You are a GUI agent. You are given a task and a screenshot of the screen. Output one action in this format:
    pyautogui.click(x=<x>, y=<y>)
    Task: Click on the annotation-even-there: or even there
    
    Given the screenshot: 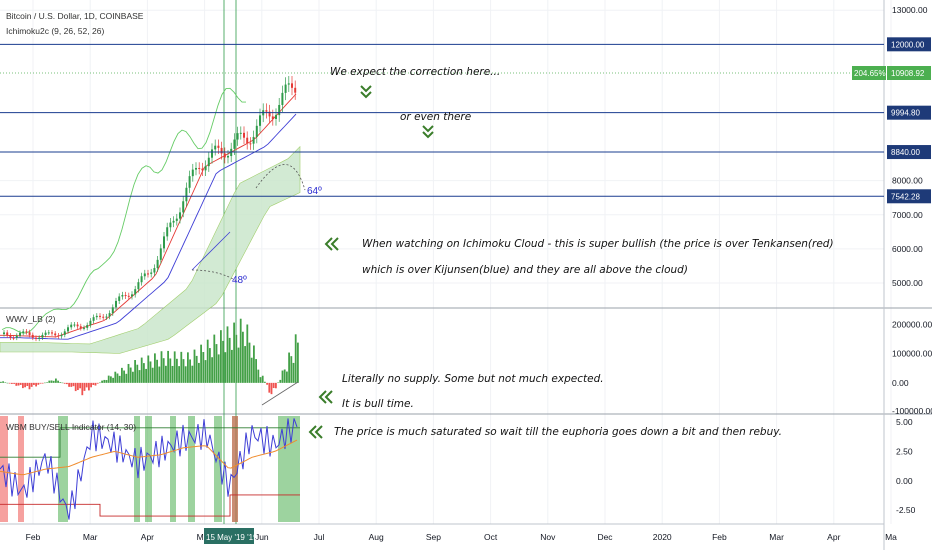 What is the action you would take?
    pyautogui.click(x=435, y=117)
    